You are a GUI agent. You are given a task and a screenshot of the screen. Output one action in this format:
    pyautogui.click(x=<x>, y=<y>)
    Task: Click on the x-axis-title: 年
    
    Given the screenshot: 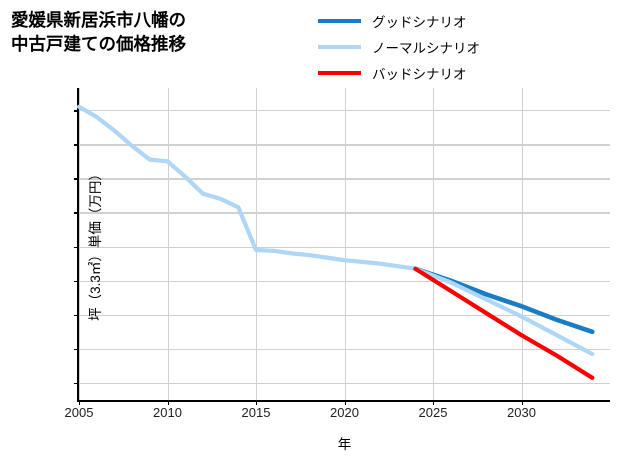 What is the action you would take?
    pyautogui.click(x=344, y=444)
    